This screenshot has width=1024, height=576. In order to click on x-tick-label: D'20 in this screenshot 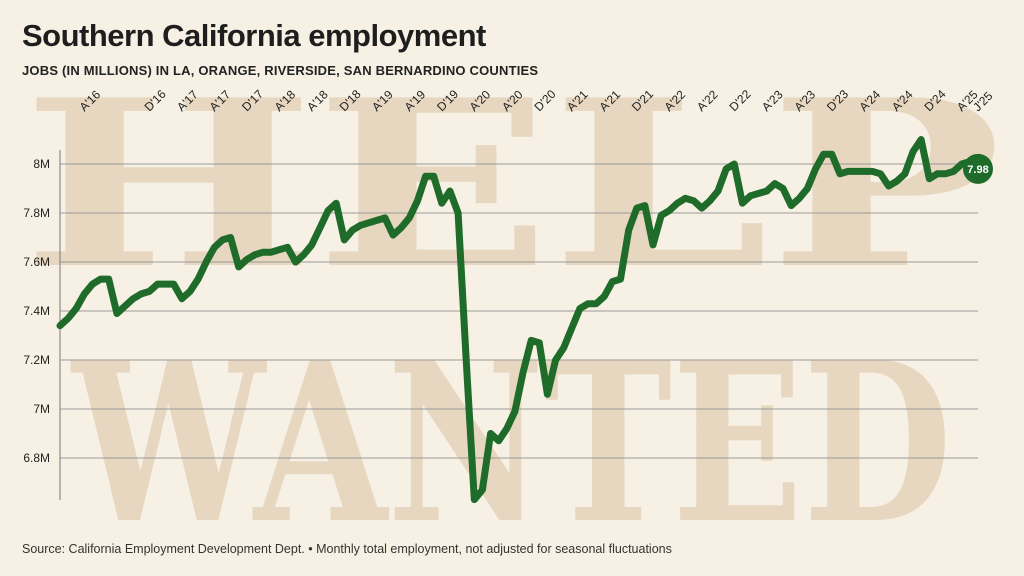, I will do `click(545, 100)`.